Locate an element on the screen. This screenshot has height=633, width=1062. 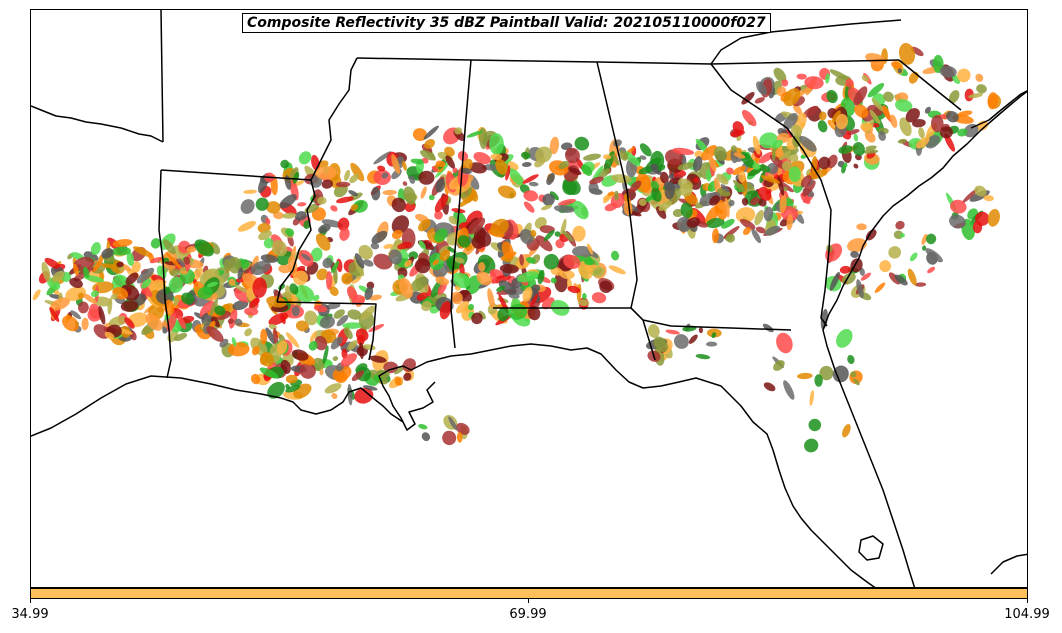
louisiana-mississippi-border is located at coordinates (326, 331).